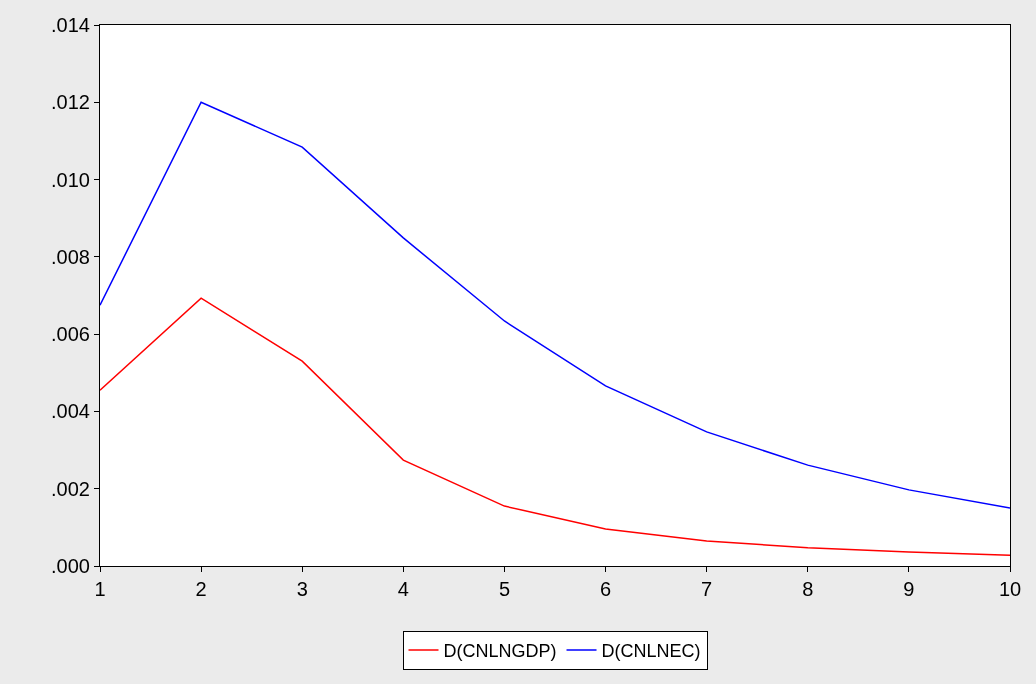 Image resolution: width=1036 pixels, height=684 pixels. Describe the element at coordinates (70, 566) in the screenshot. I see `y-tick-label: .000` at that location.